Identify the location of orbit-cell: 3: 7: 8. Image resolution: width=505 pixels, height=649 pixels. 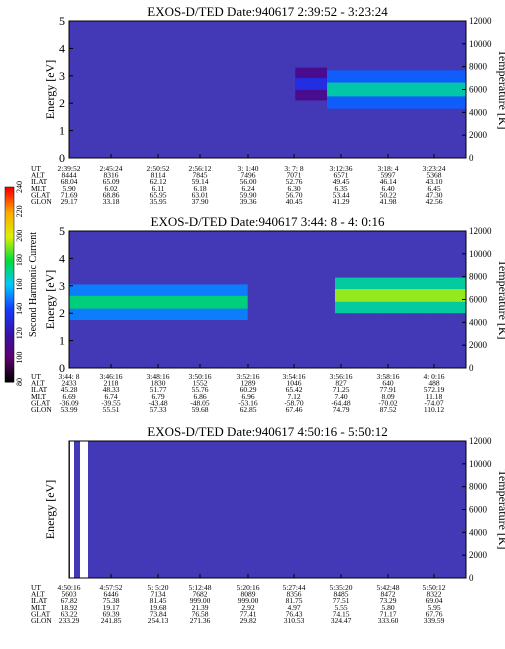
(293, 168).